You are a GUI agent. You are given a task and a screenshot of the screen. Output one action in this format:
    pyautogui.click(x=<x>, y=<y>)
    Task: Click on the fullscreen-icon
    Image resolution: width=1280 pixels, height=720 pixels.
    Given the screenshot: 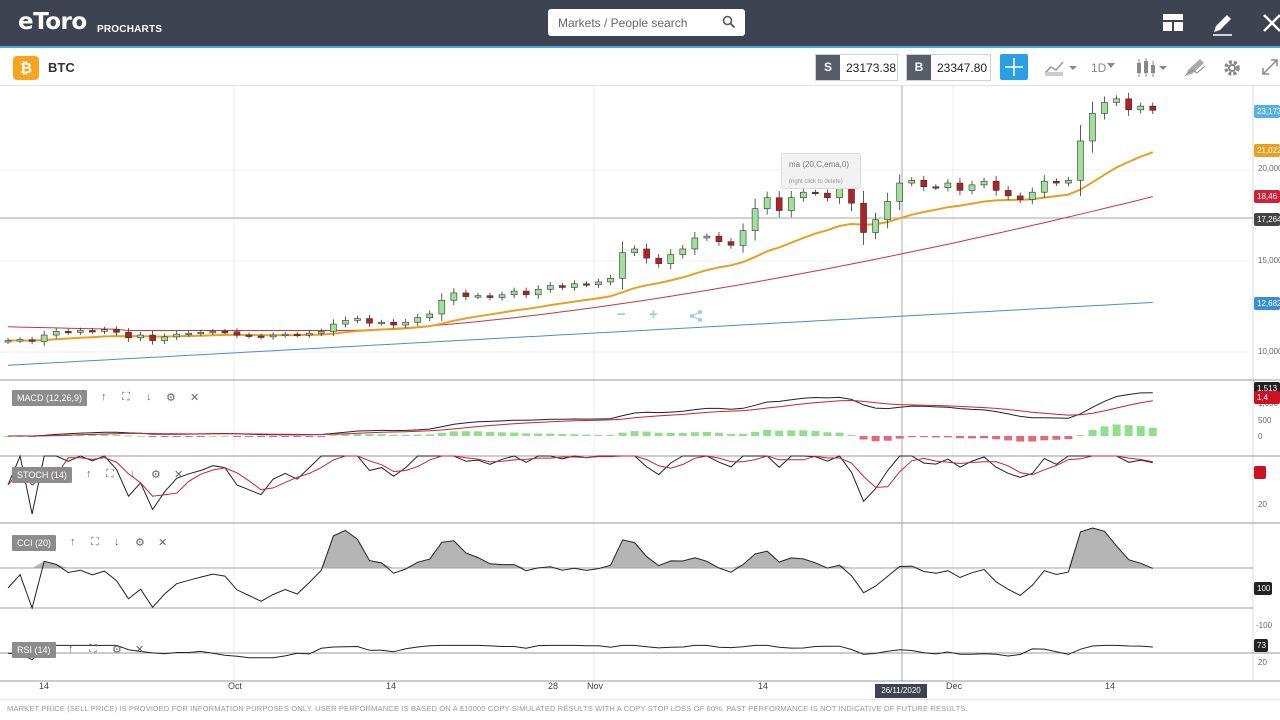 What is the action you would take?
    pyautogui.click(x=1270, y=67)
    